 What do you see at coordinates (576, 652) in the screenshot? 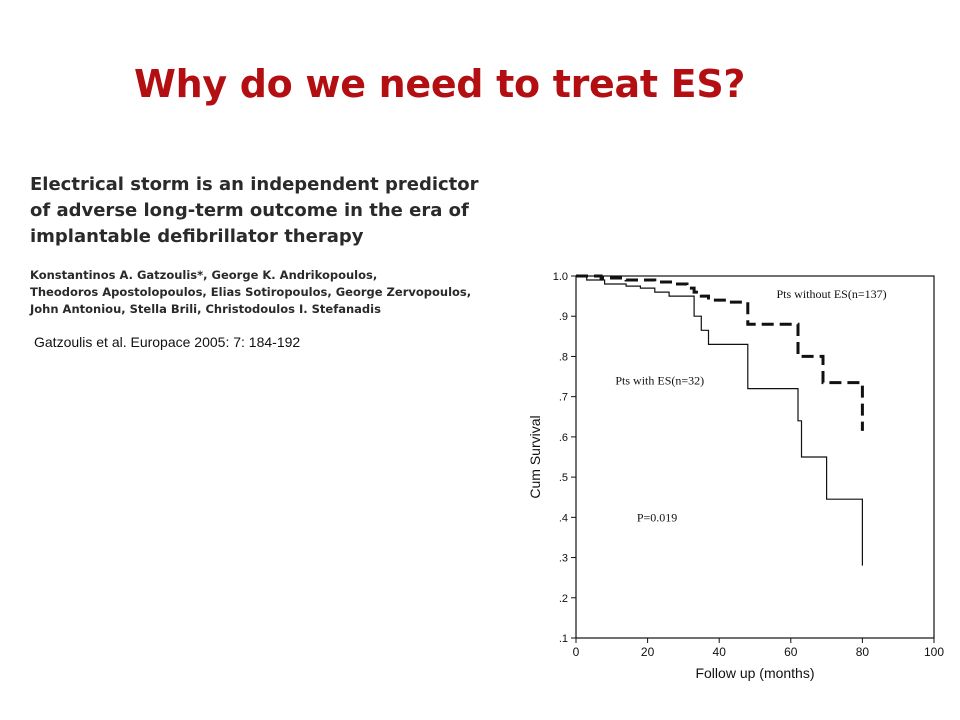
I see `x-tick-label: 0` at bounding box center [576, 652].